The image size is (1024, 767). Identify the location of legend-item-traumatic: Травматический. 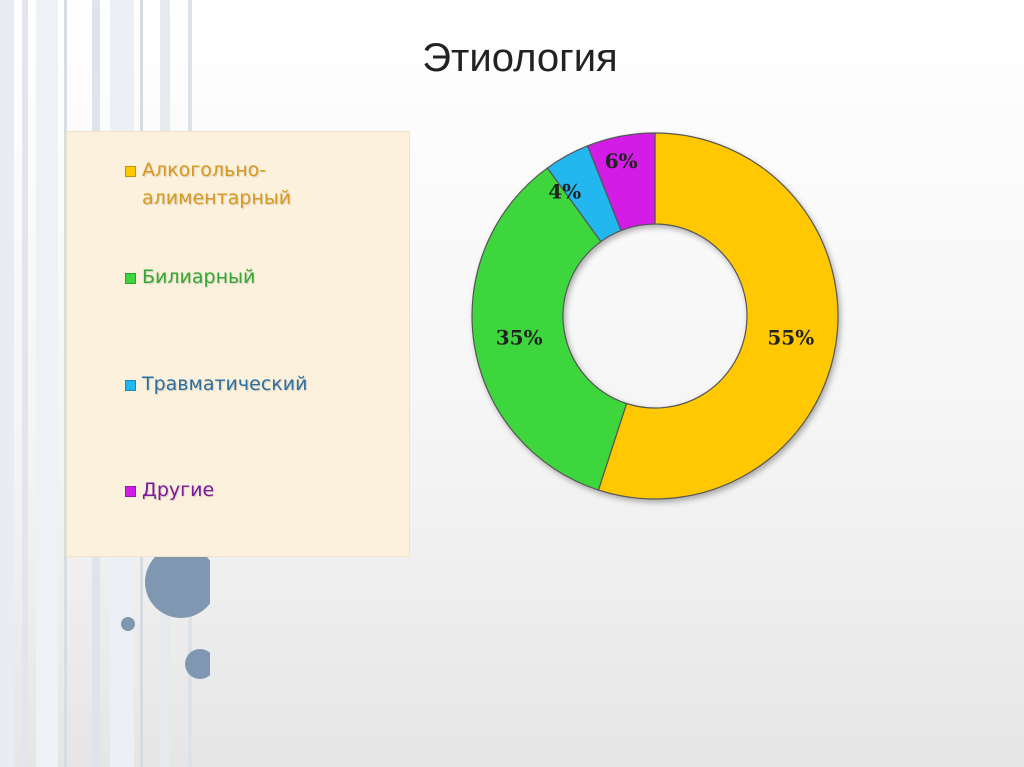
(233, 384).